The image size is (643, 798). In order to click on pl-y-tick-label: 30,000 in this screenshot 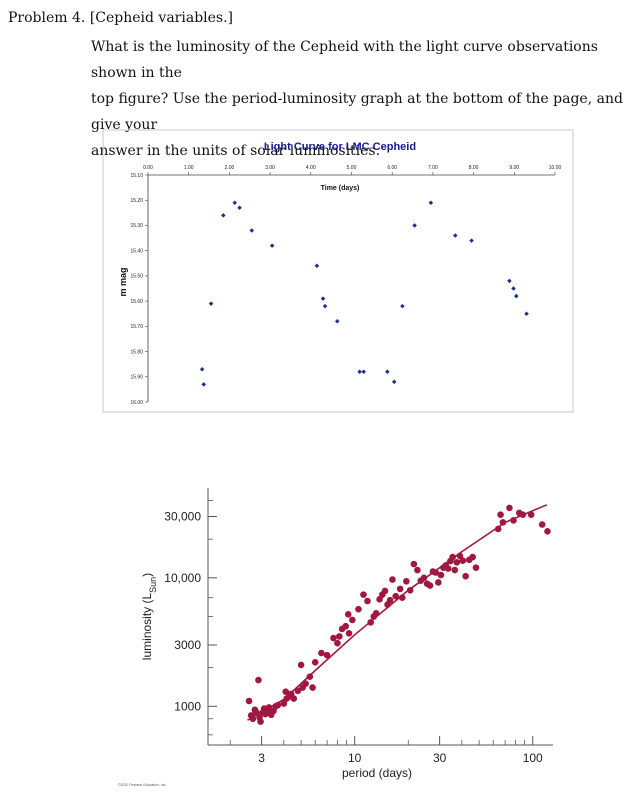, I will do `click(182, 517)`.